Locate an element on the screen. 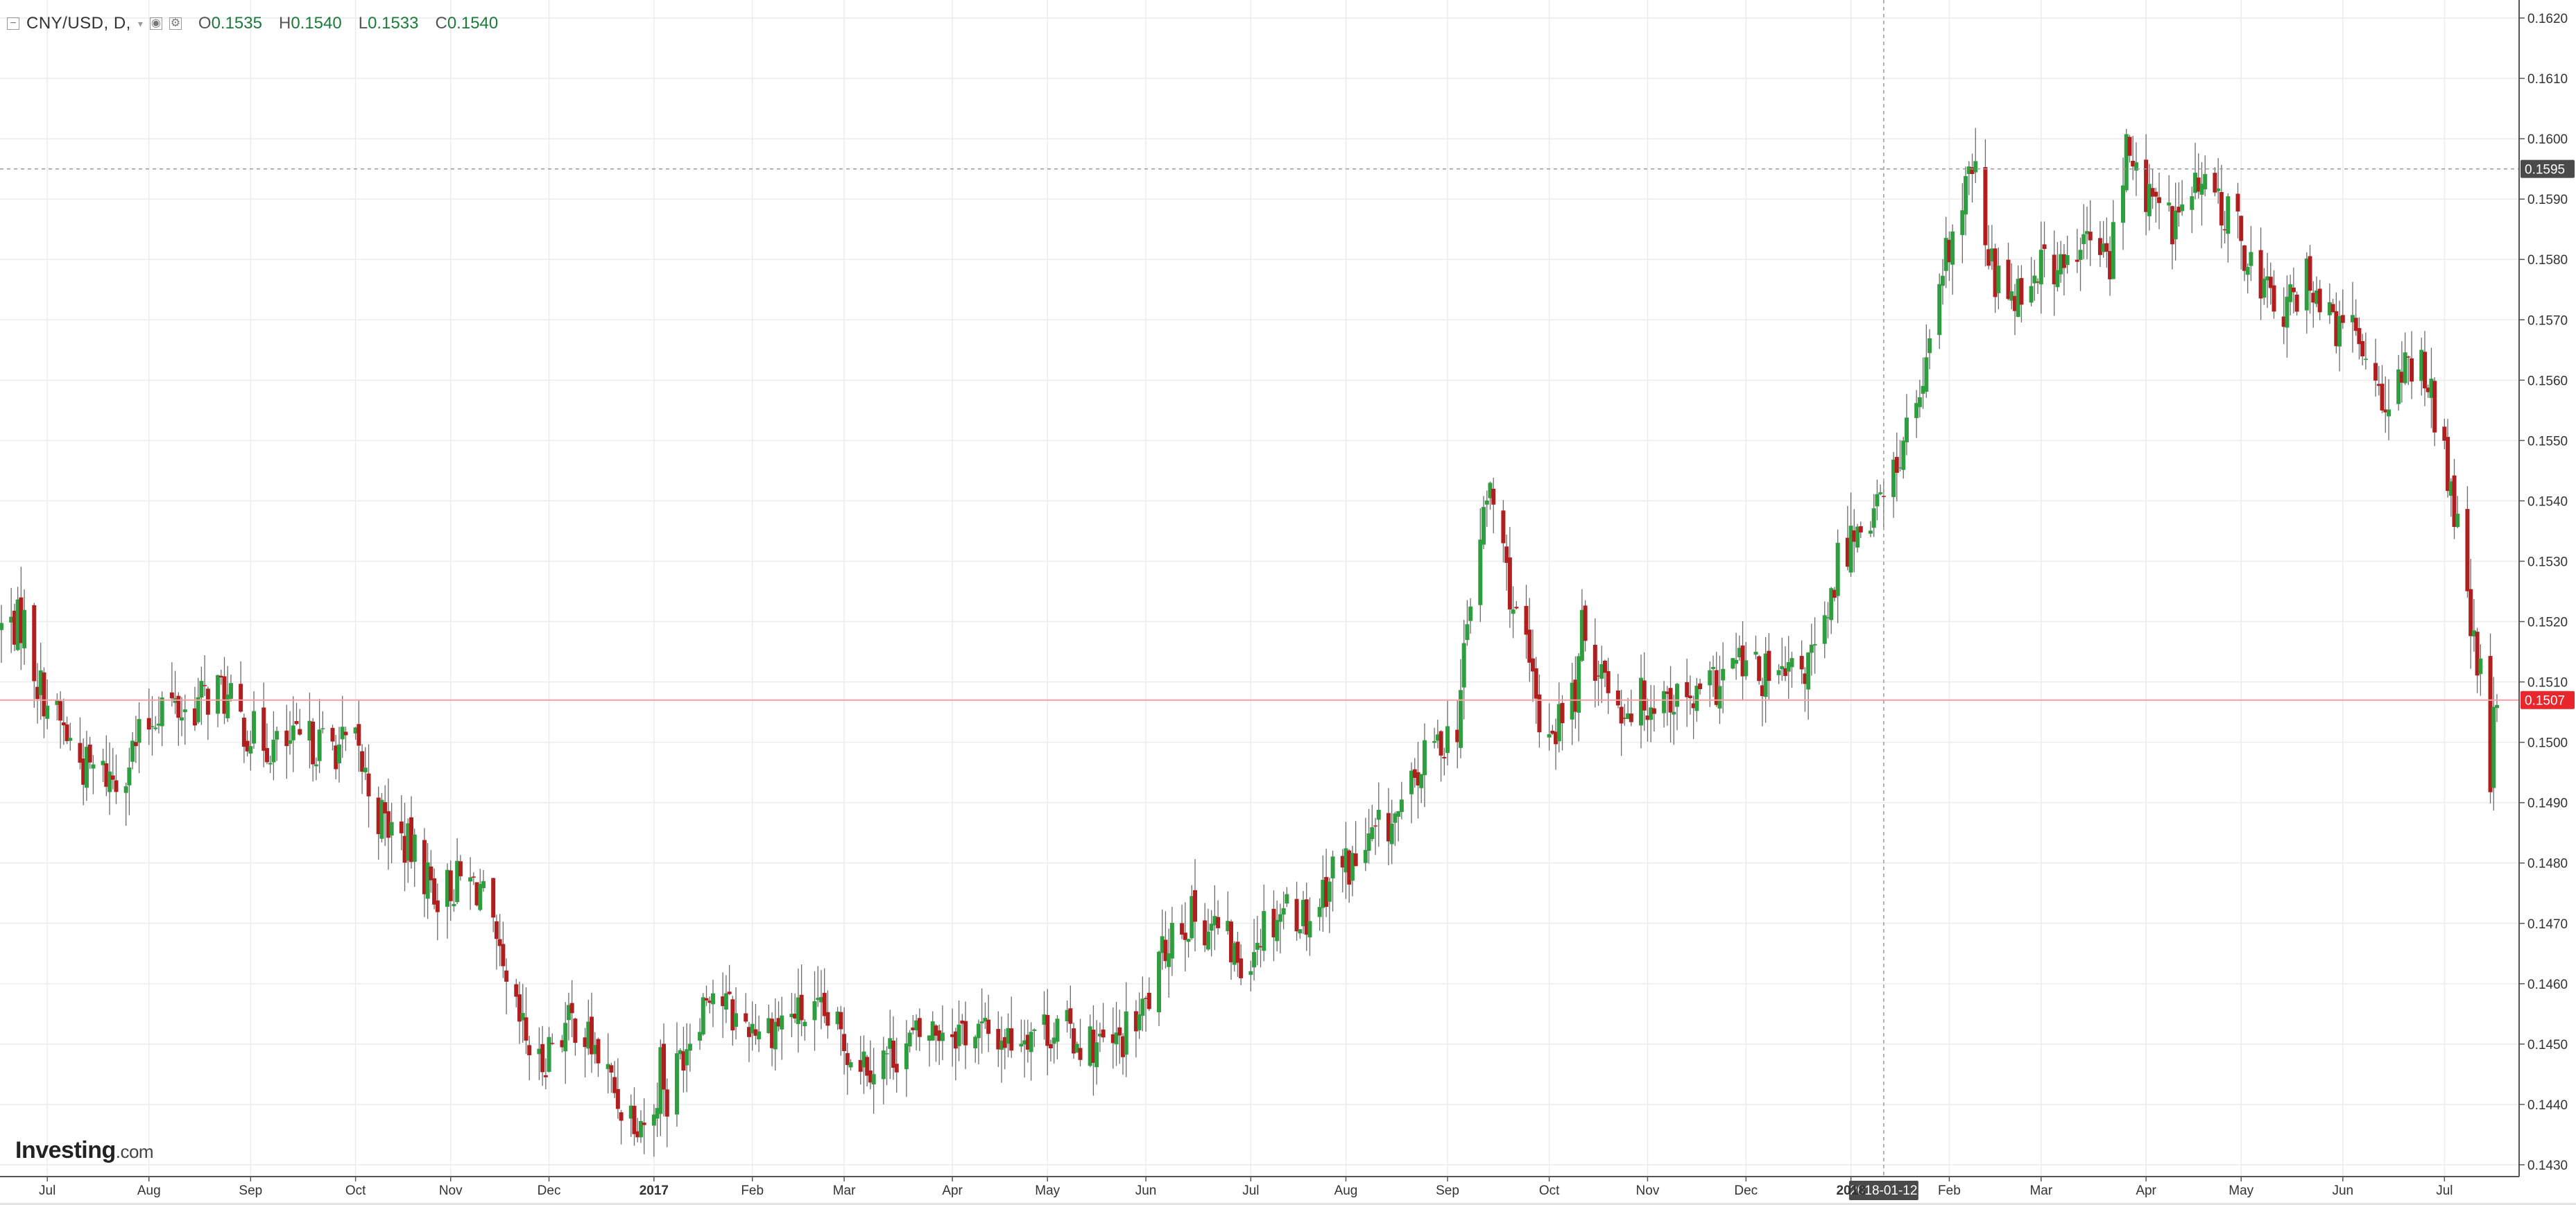 The image size is (2576, 1205). x-tick-label: Sep is located at coordinates (250, 1191).